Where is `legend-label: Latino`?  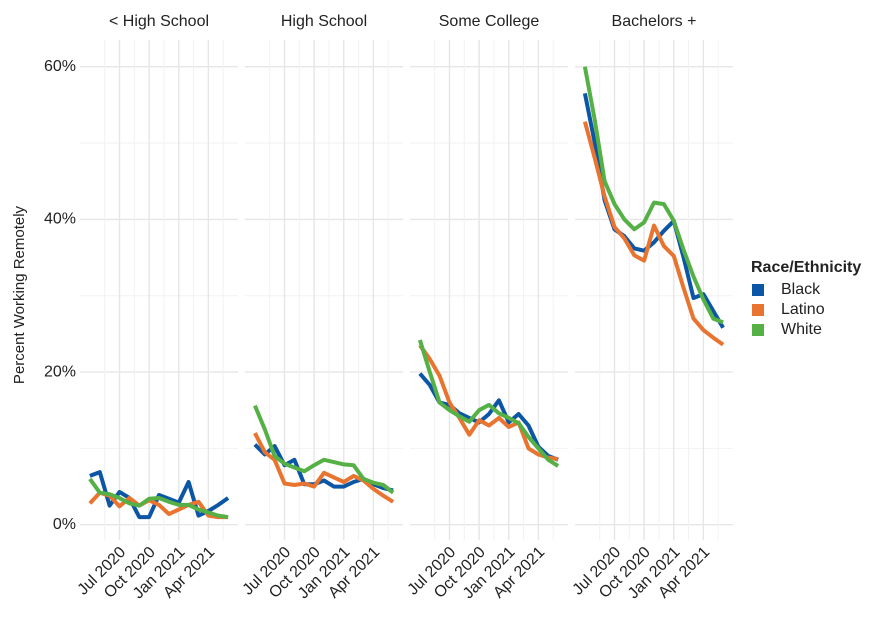 legend-label: Latino is located at coordinates (803, 309).